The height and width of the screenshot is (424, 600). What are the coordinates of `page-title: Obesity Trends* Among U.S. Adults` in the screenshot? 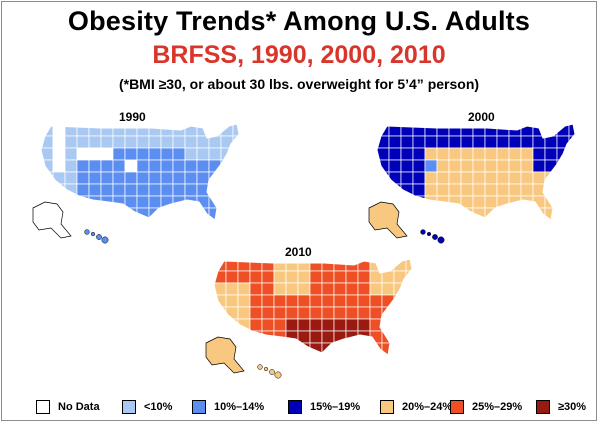 It's located at (299, 21).